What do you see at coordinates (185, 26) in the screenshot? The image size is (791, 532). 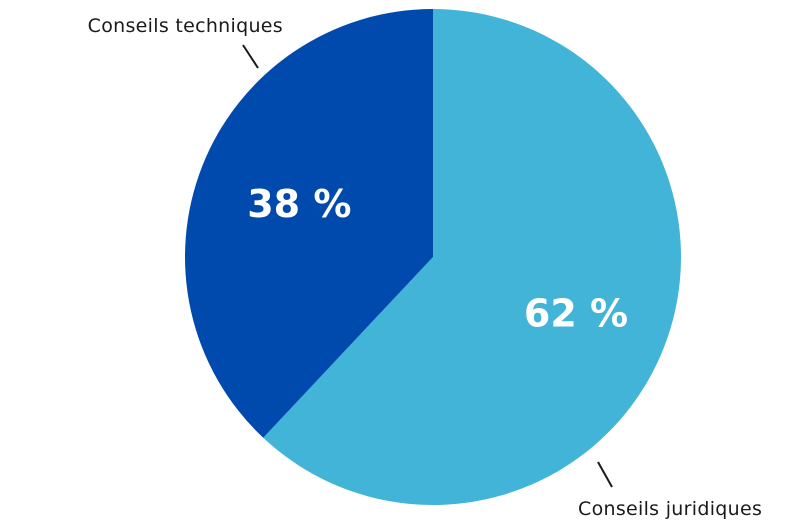 I see `pie-category-label: Conseils techniques` at bounding box center [185, 26].